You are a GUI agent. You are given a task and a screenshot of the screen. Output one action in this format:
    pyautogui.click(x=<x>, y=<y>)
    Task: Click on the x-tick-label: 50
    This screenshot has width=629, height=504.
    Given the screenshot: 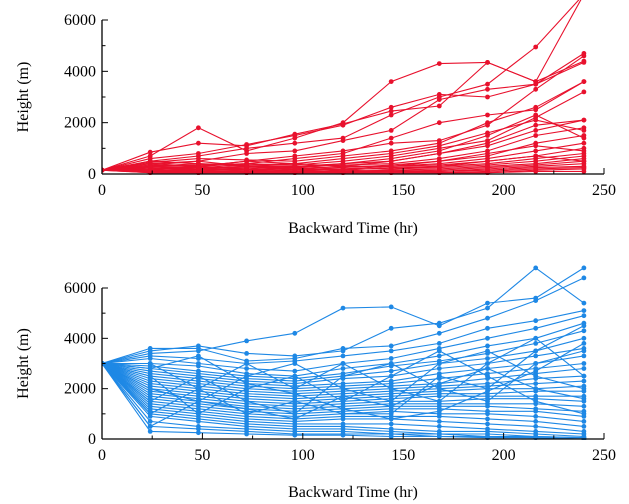 What is the action you would take?
    pyautogui.click(x=202, y=455)
    